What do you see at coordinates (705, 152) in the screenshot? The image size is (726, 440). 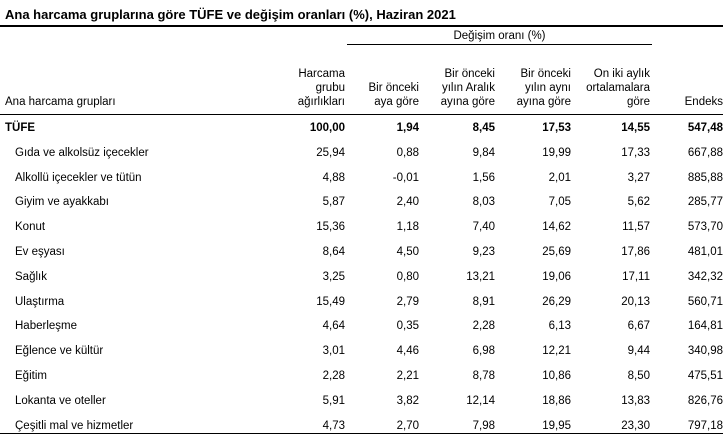 I see `cell-value: 667,88` at bounding box center [705, 152].